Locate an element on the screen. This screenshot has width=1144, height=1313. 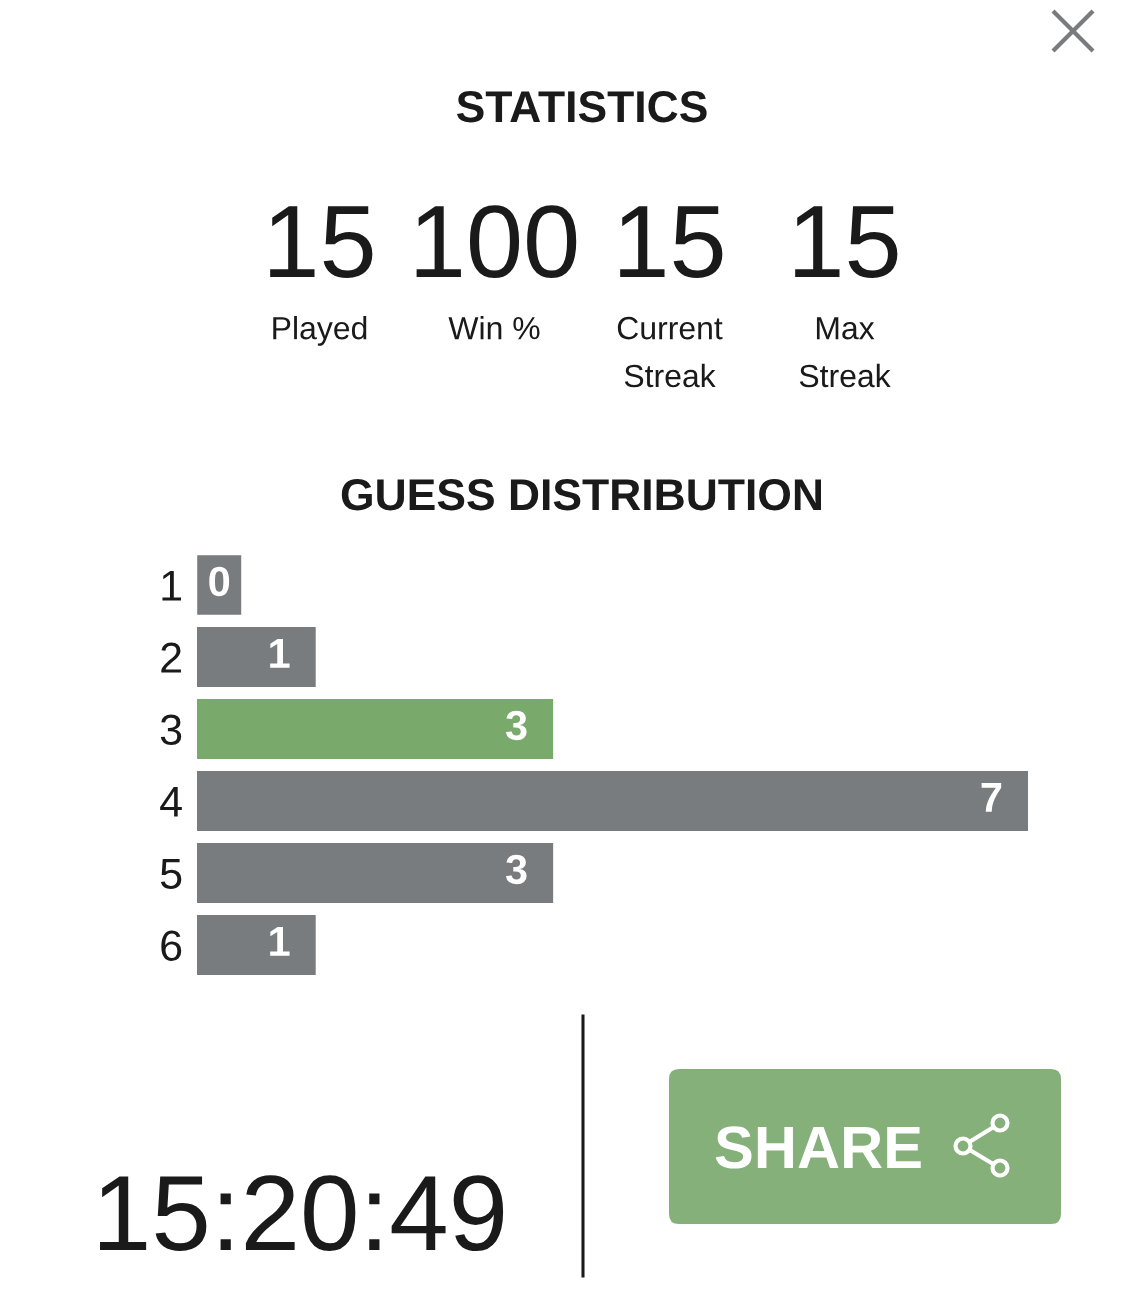
text: Win % is located at coordinates (494, 328).